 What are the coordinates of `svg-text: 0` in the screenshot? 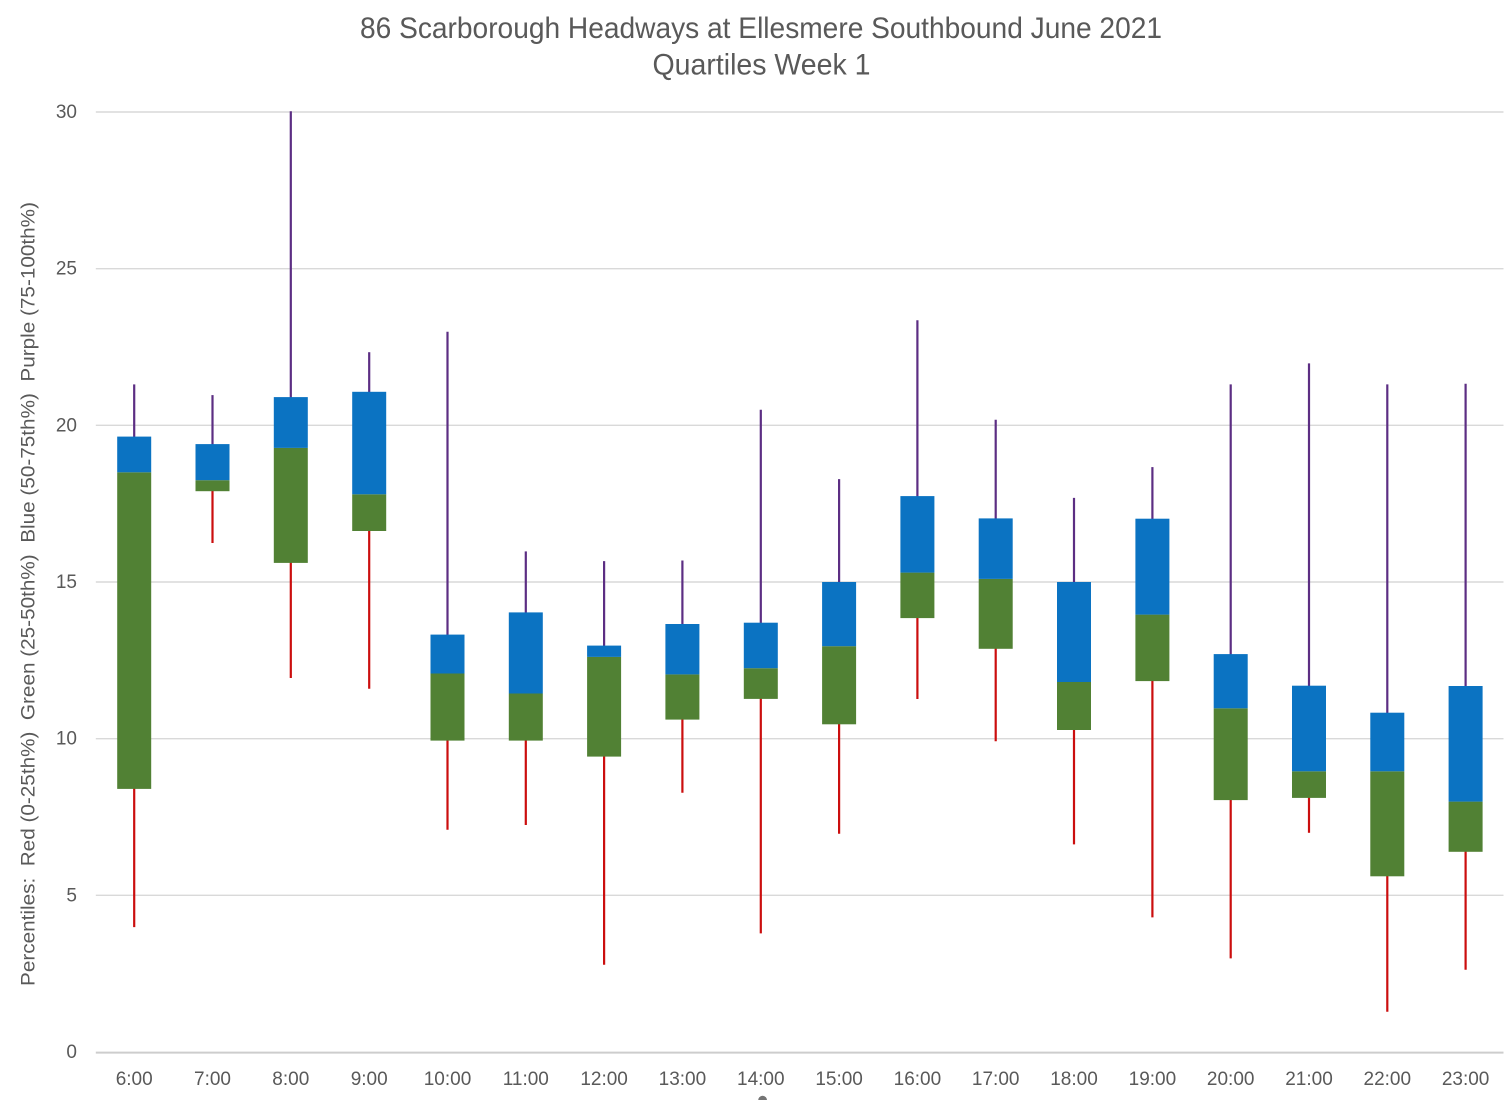 It's located at (71, 1052).